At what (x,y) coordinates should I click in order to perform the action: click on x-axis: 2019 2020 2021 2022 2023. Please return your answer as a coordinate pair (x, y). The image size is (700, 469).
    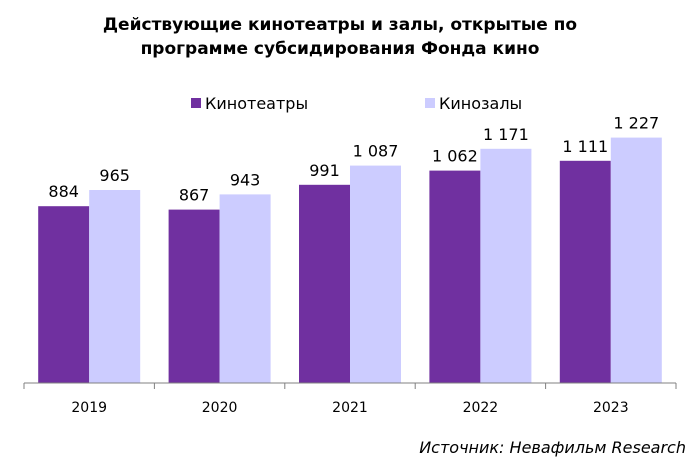
    Looking at the image, I should click on (350, 399).